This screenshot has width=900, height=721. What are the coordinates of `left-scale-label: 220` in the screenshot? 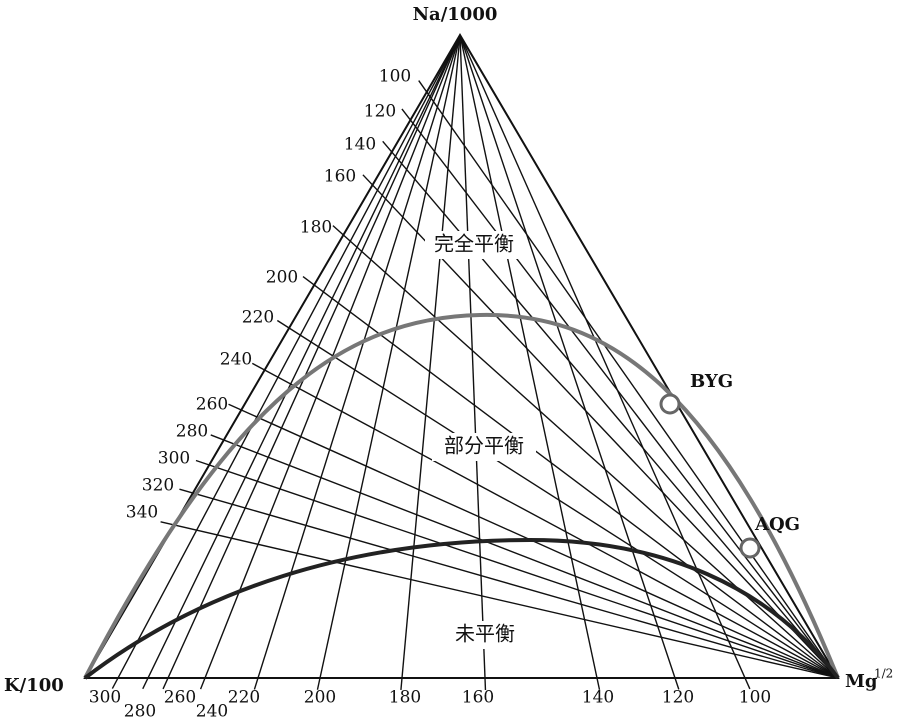 It's located at (258, 318).